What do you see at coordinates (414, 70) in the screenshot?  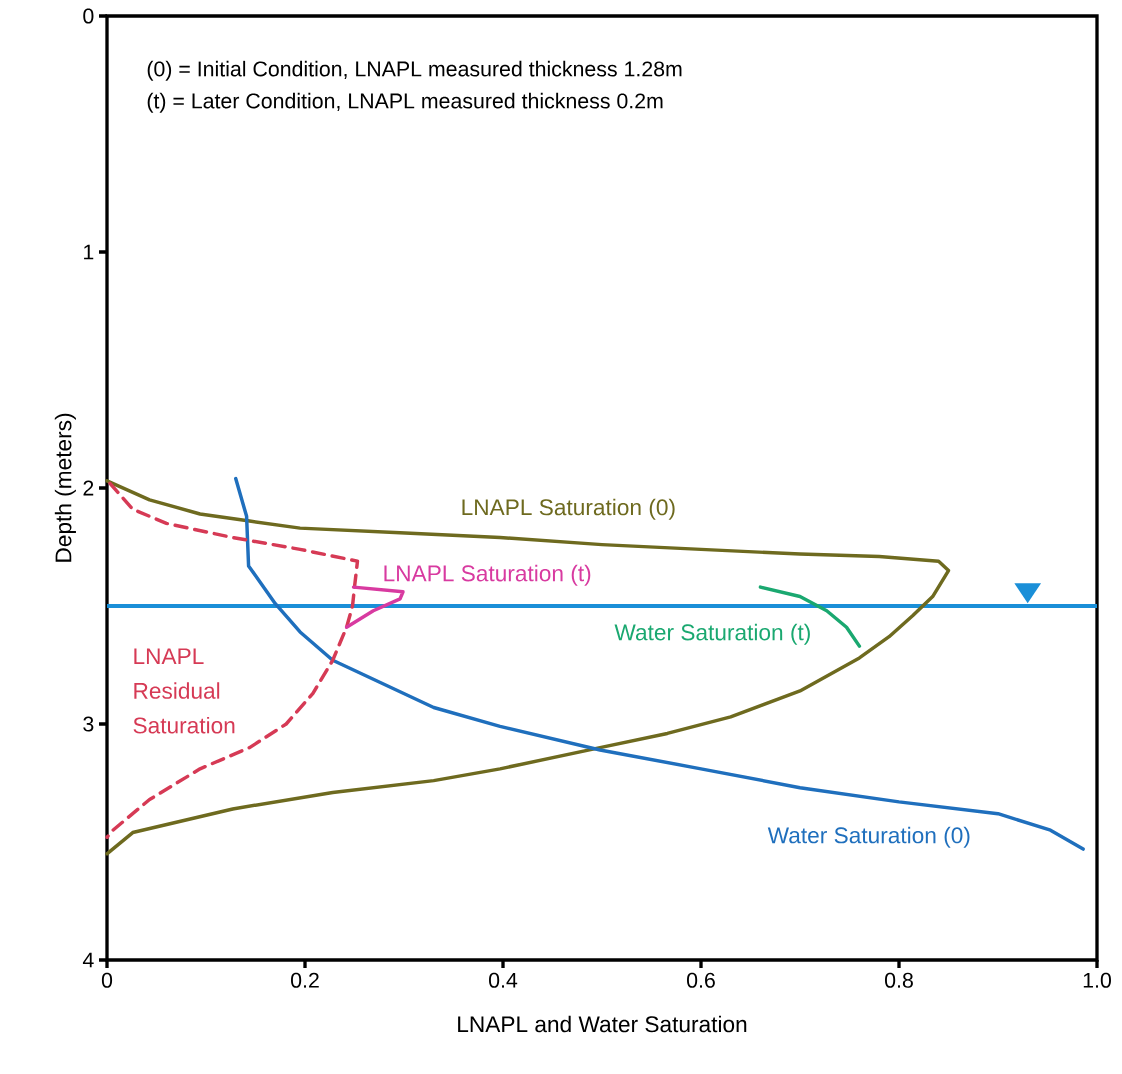 I see `annotation: (0) = Initial Condition, LNAPL measured thickness 1.28m` at bounding box center [414, 70].